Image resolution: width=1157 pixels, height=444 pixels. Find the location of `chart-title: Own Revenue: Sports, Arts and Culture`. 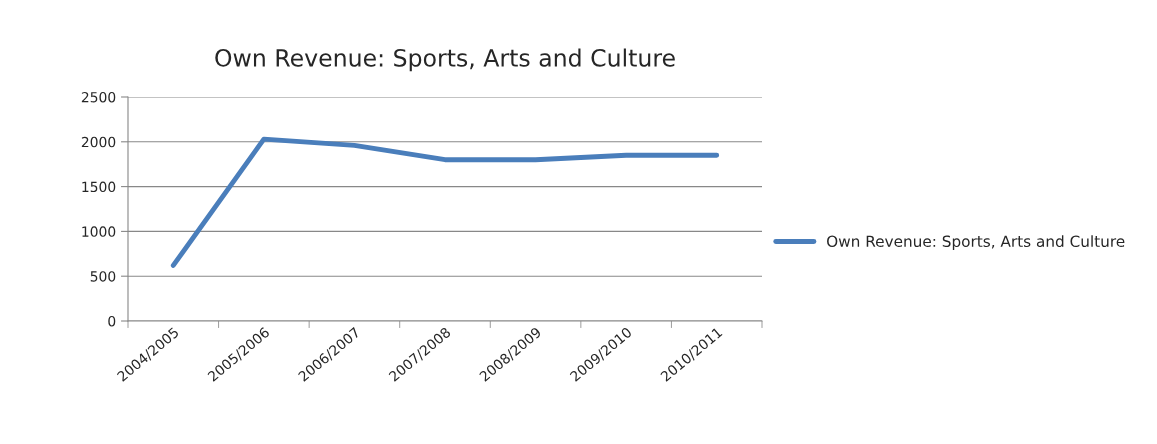

chart-title: Own Revenue: Sports, Arts and Culture is located at coordinates (445, 60).